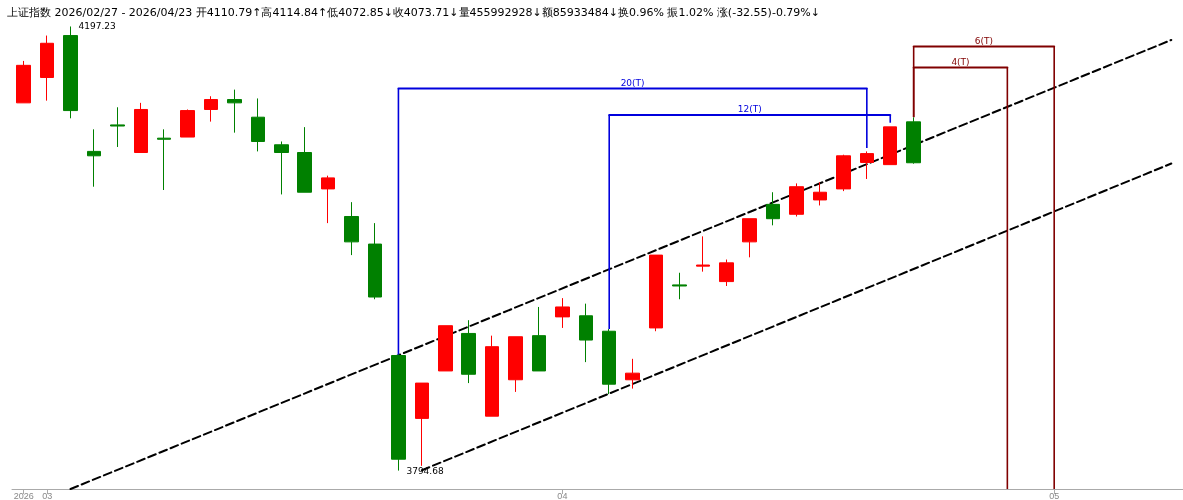  What do you see at coordinates (562, 495) in the screenshot?
I see `x-tick-label: 04` at bounding box center [562, 495].